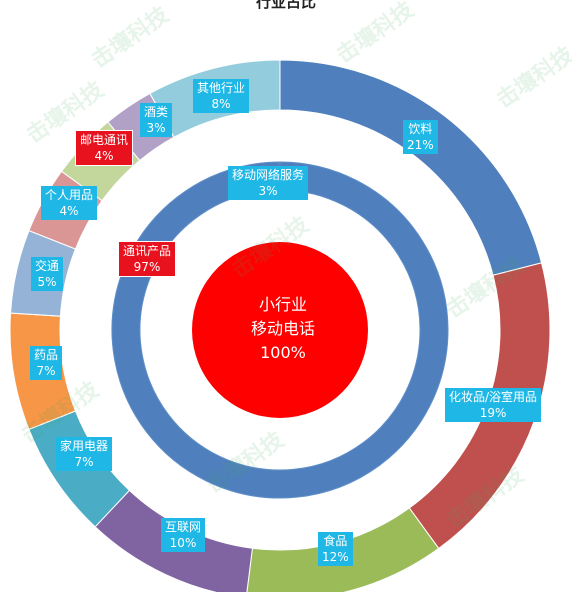 The image size is (572, 592). What do you see at coordinates (282, 304) in the screenshot?
I see `inner-label-name: 小行业` at bounding box center [282, 304].